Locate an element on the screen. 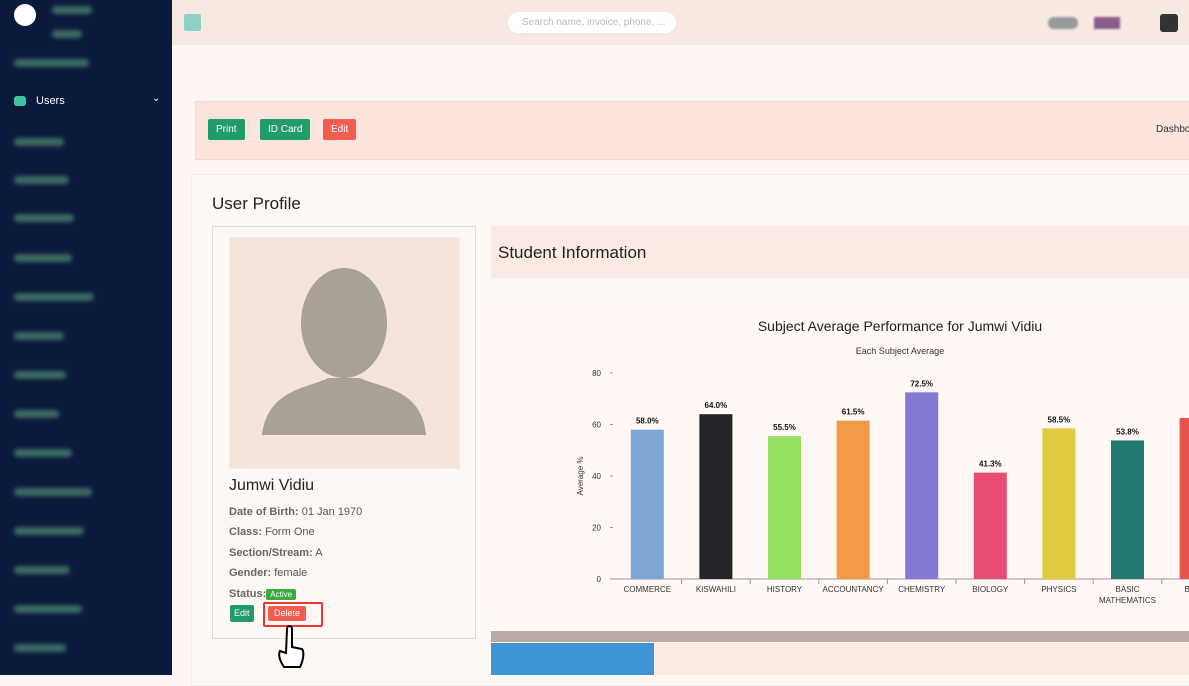 This screenshot has height=686, width=1189. x-tick-label-box: HISTORY is located at coordinates (784, 589).